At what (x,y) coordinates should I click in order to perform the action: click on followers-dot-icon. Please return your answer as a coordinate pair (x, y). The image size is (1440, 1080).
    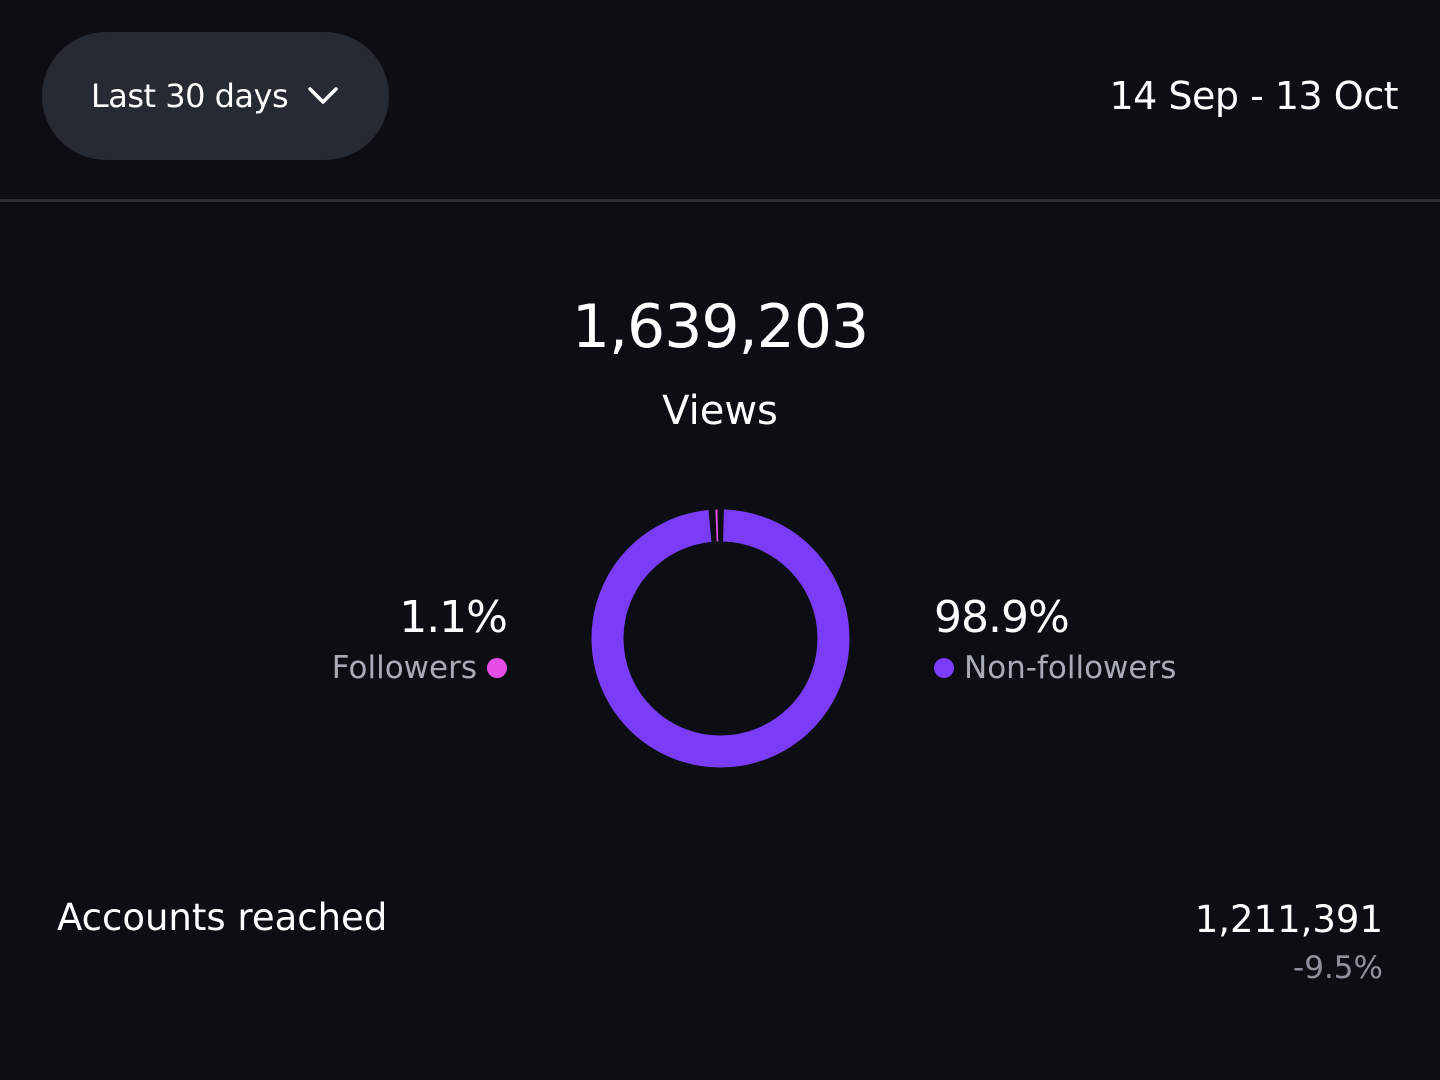
    Looking at the image, I should click on (497, 668).